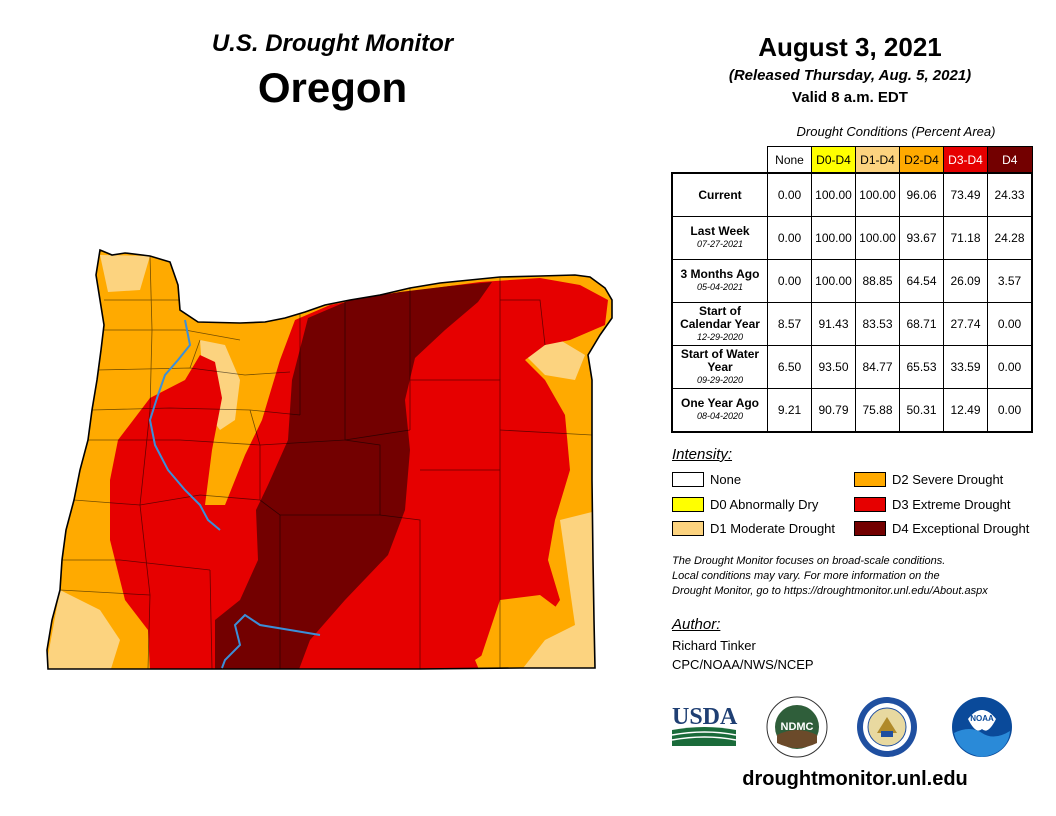 Image resolution: width=1056 pixels, height=816 pixels. I want to click on legend-item: D1 Moderate Drought, so click(753, 528).